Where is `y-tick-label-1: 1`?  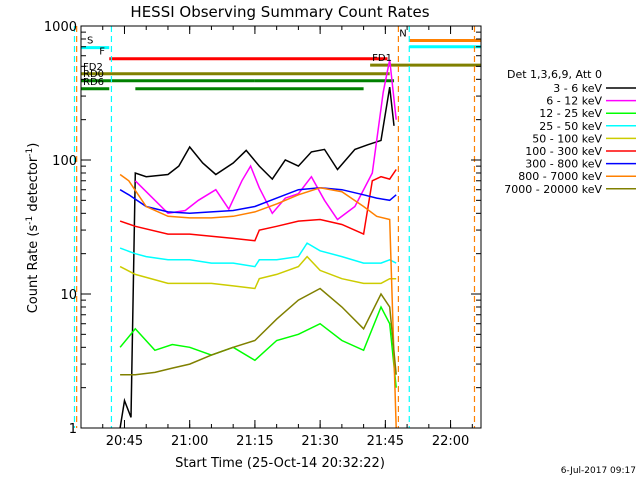 y-tick-label-1: 1 is located at coordinates (73, 429).